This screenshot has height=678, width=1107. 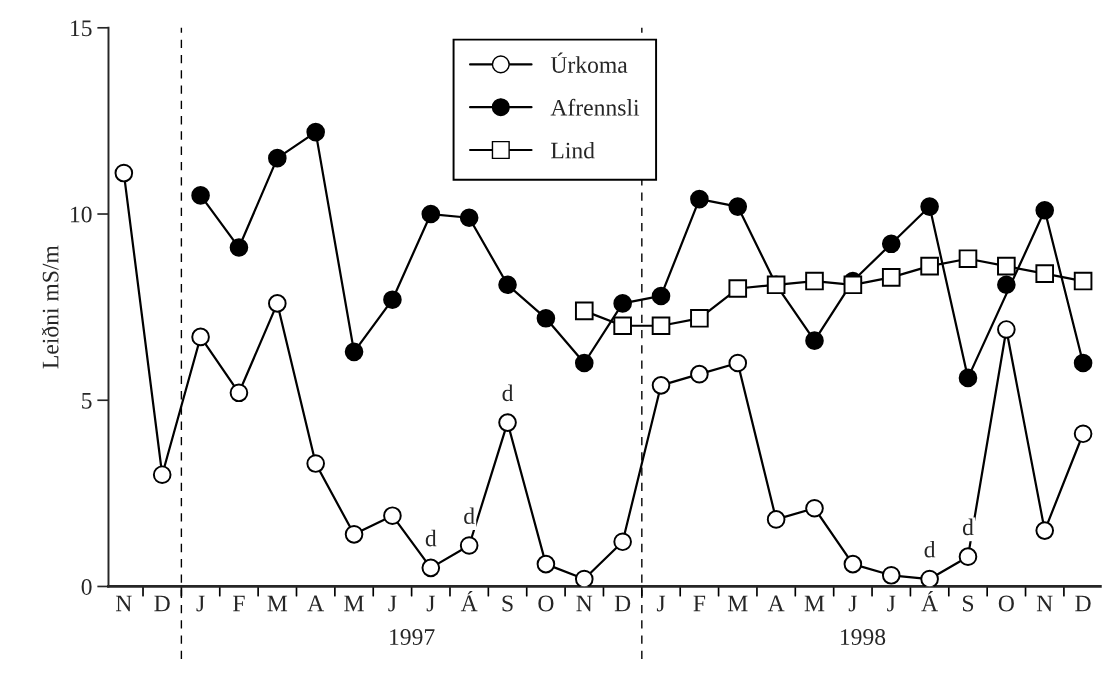 What do you see at coordinates (595, 107) in the screenshot?
I see `legend-label: Afrennsli` at bounding box center [595, 107].